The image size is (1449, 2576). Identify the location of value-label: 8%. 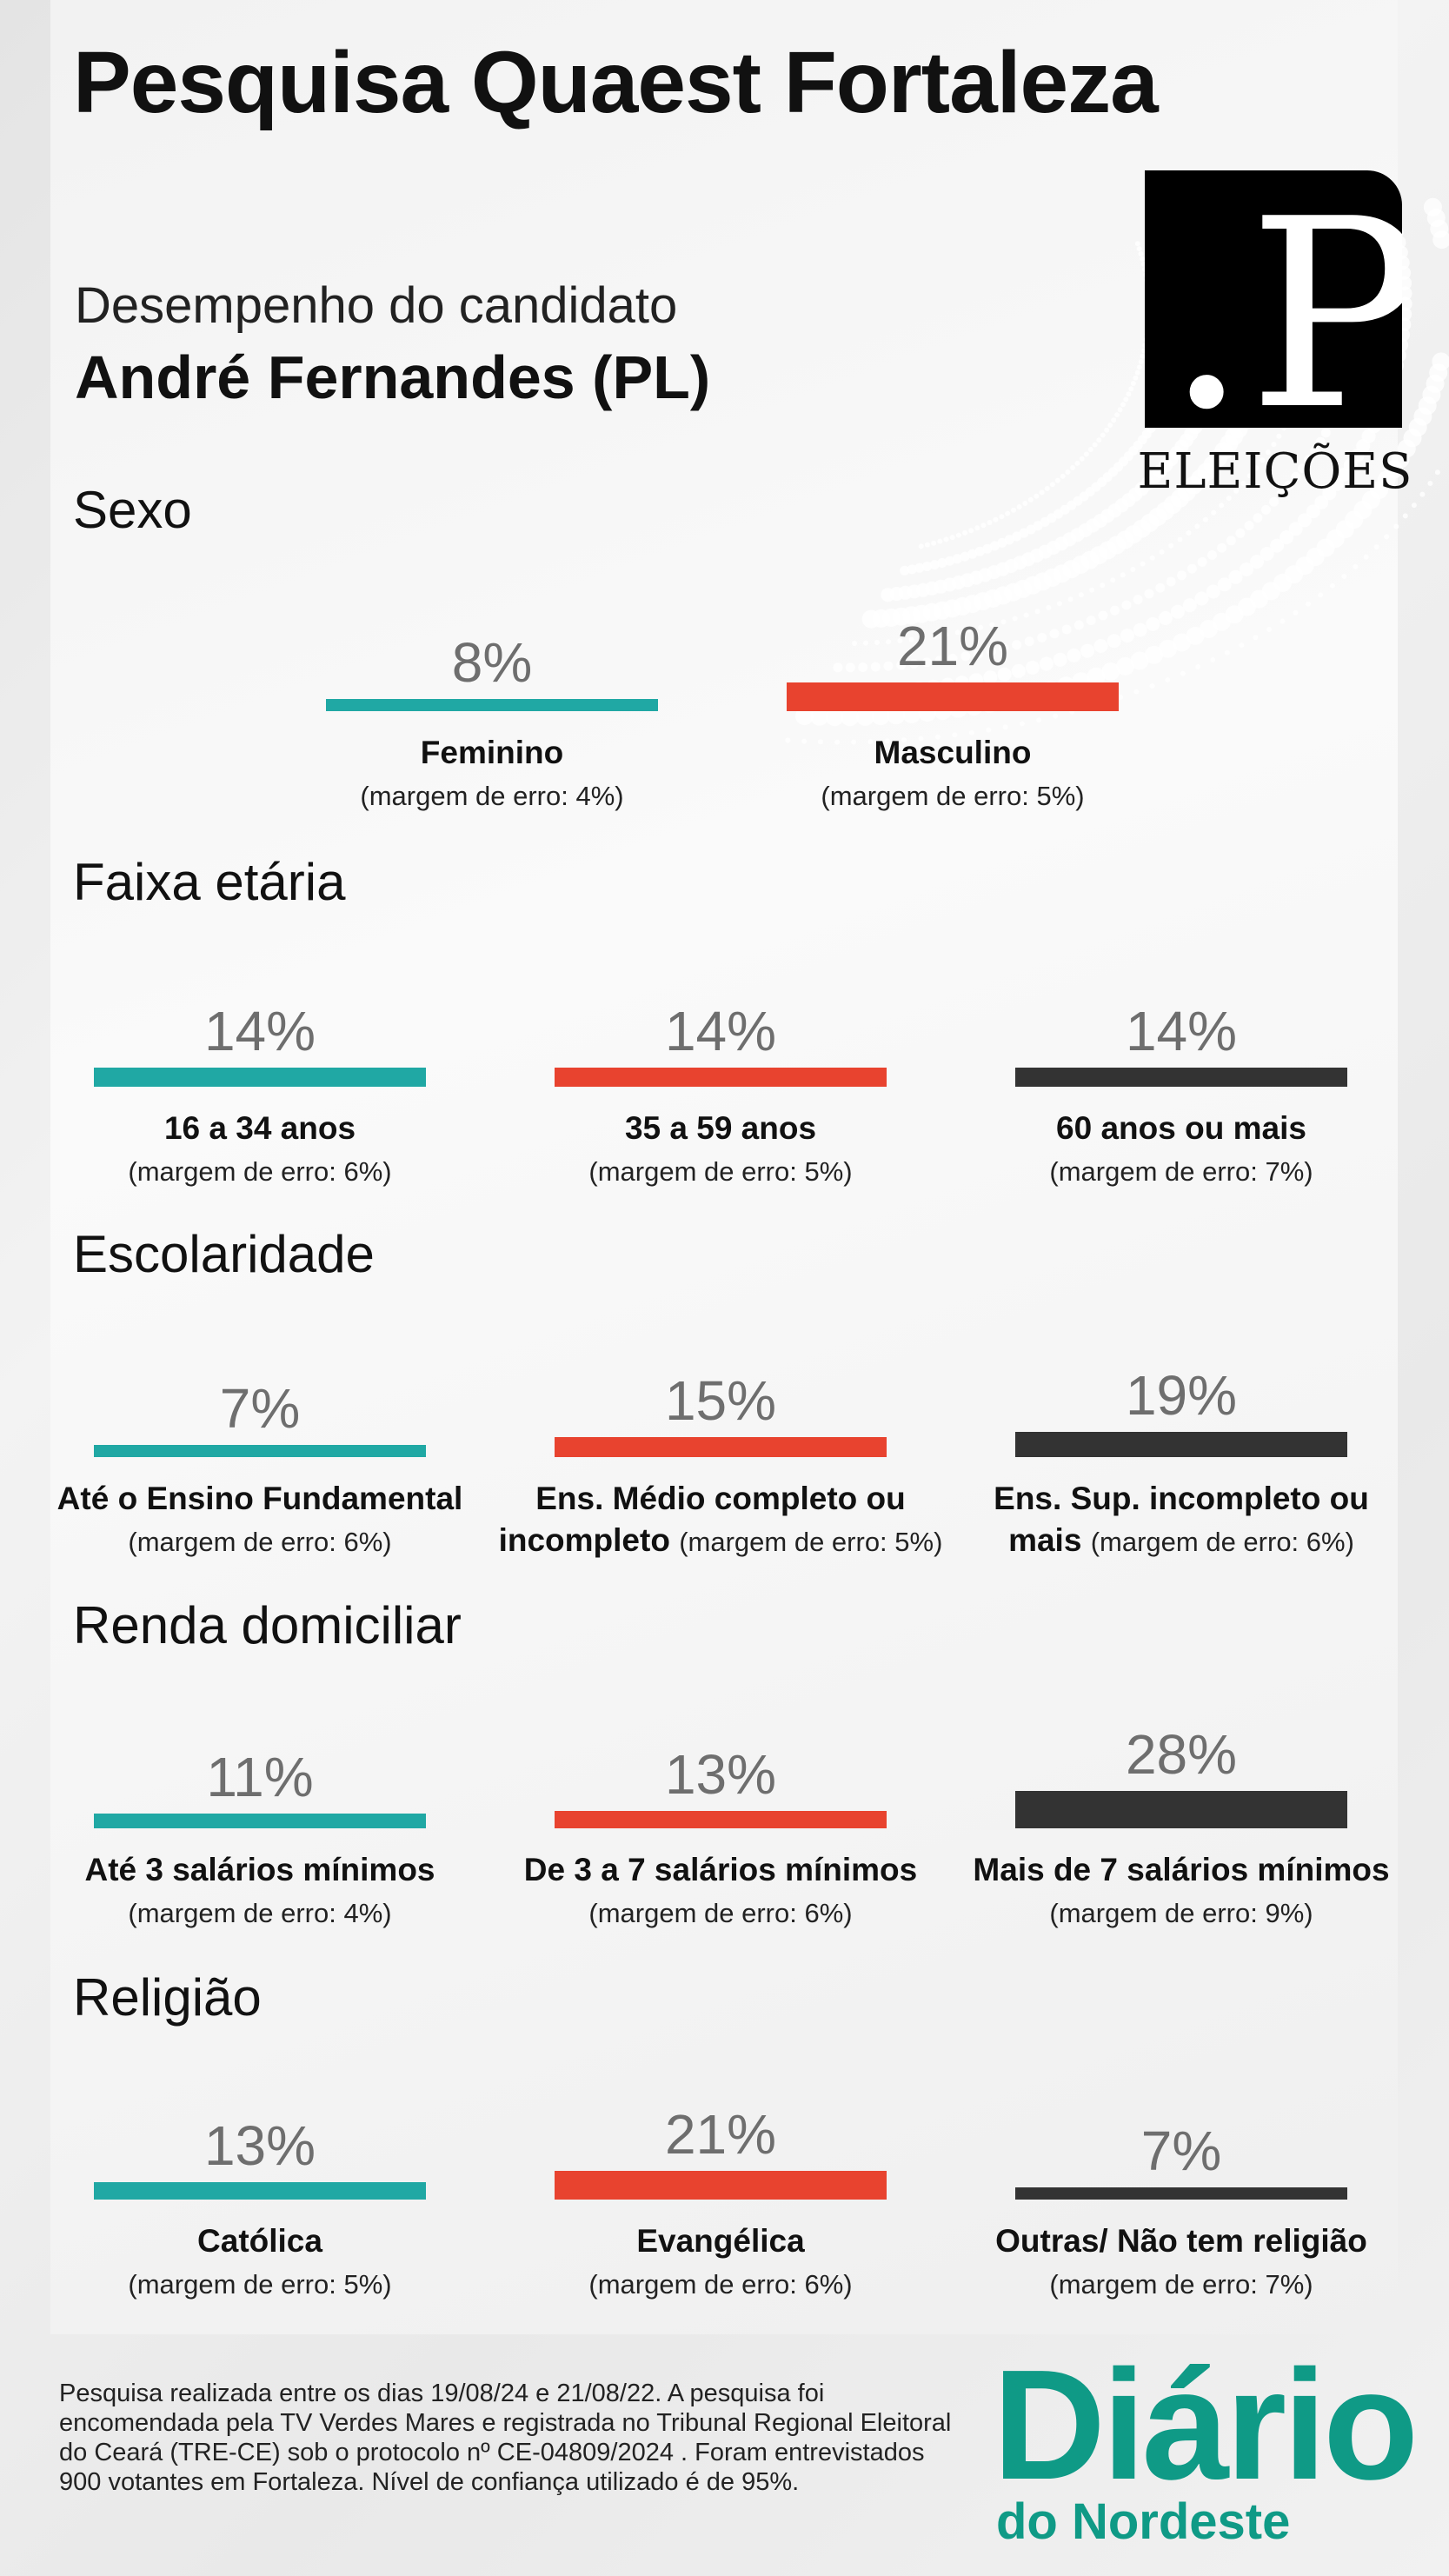
(492, 662).